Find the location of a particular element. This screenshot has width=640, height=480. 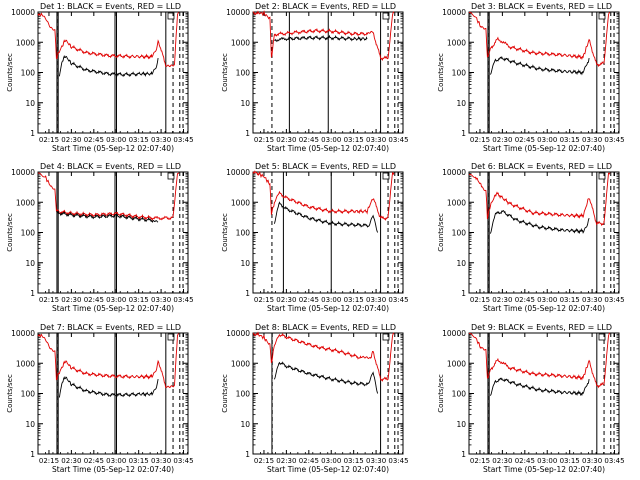

panel-title: Det 8: BLACK = Events, RED = LLD is located at coordinates (325, 327).